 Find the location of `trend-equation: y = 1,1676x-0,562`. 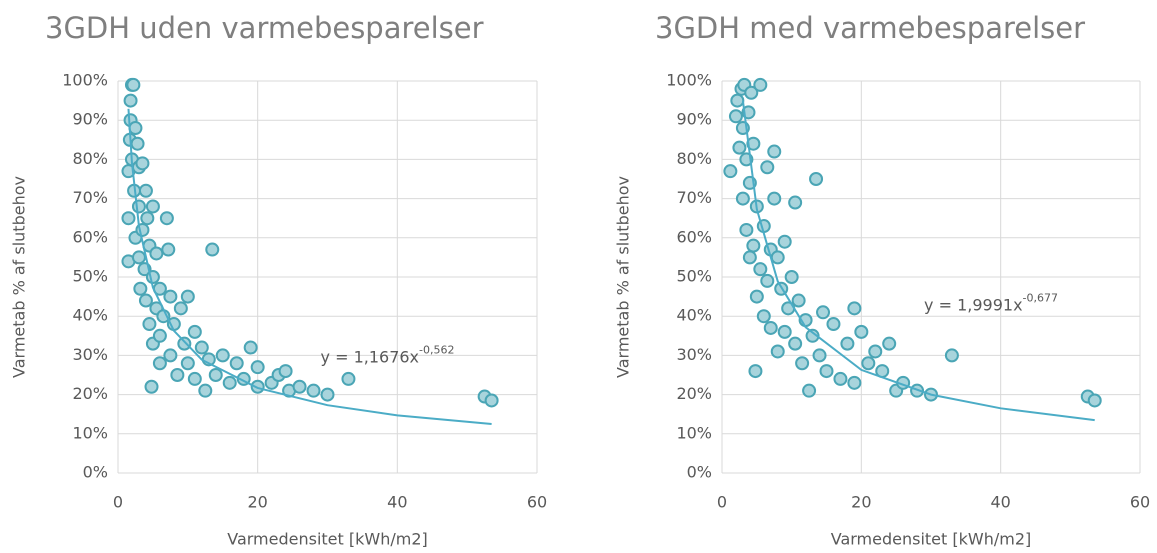

trend-equation: y = 1,1676x-0,562 is located at coordinates (388, 354).